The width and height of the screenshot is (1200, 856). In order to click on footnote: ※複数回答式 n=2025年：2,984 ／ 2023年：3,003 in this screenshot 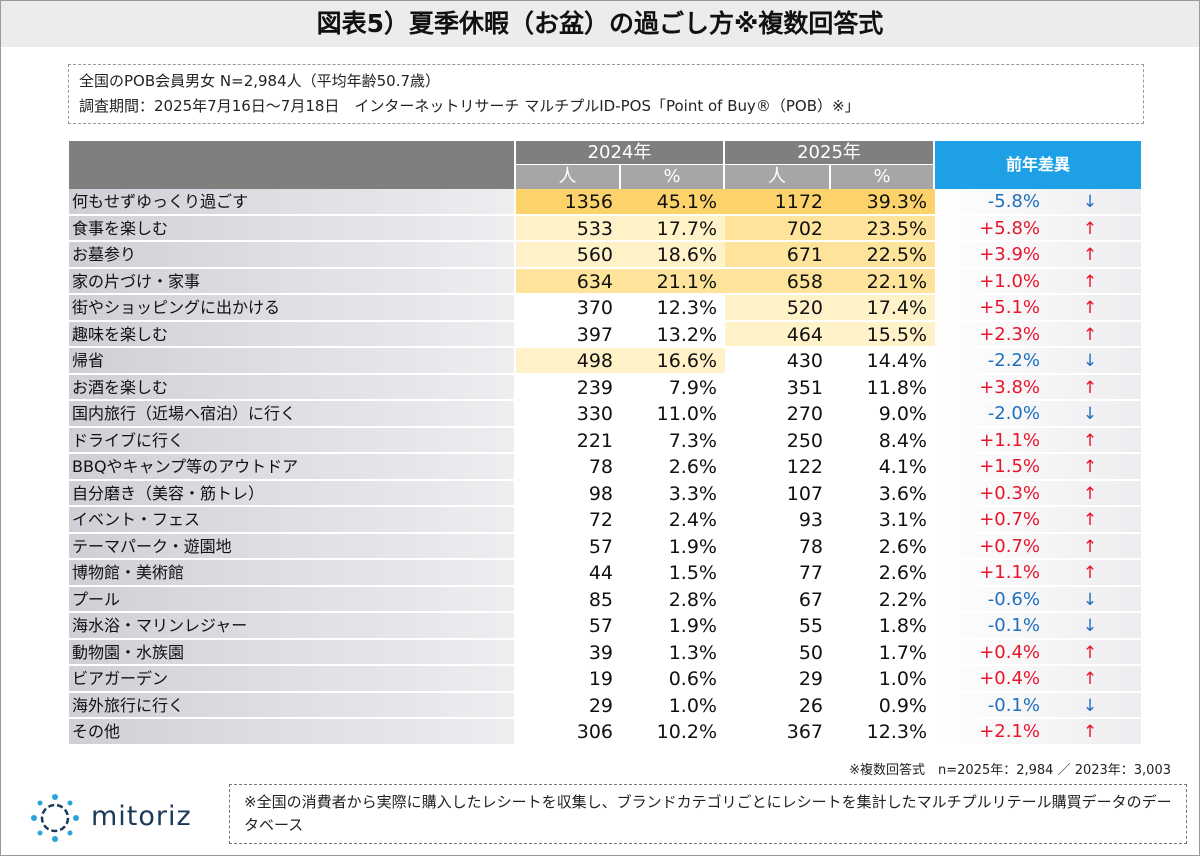, I will do `click(1010, 770)`.